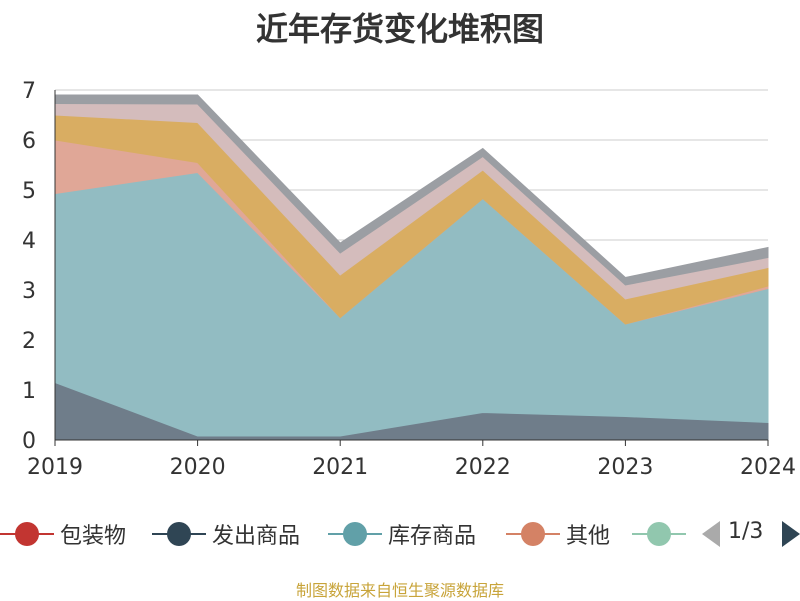 Image resolution: width=800 pixels, height=601 pixels. I want to click on x-tick-label: 2024, so click(768, 467).